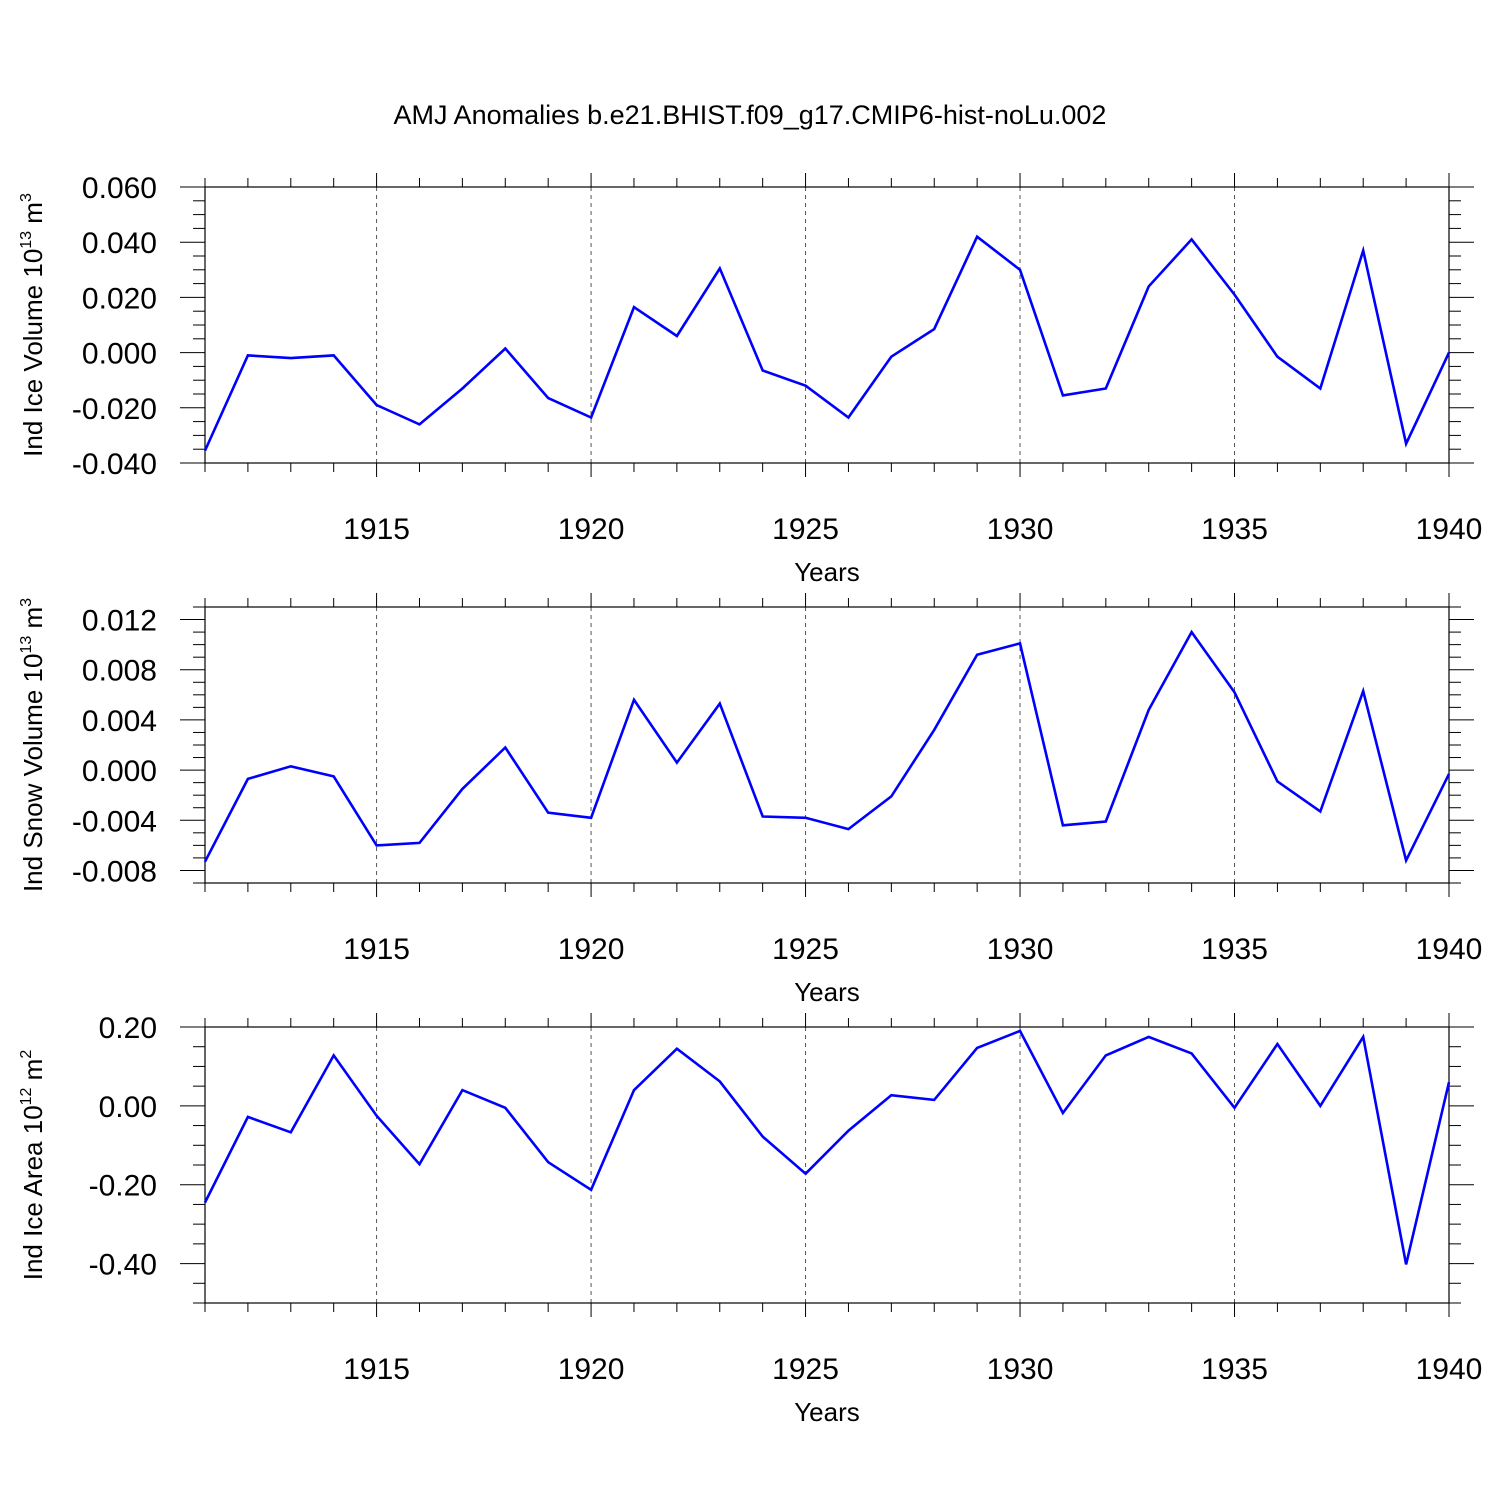 This screenshot has width=1500, height=1500. What do you see at coordinates (114, 871) in the screenshot?
I see `y-tick-label: -0.008` at bounding box center [114, 871].